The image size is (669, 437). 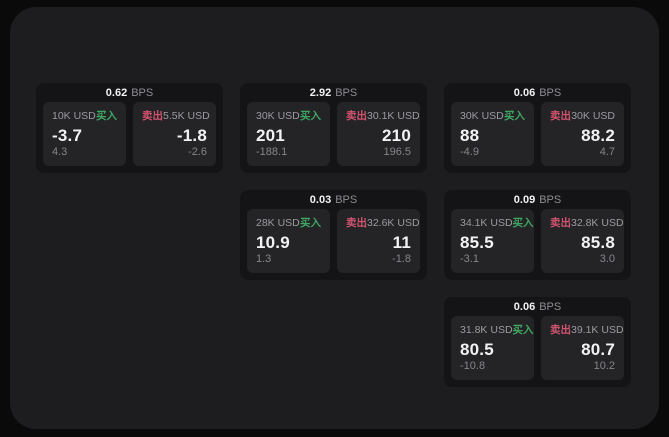 What do you see at coordinates (60, 152) in the screenshot?
I see `buy-sub-value: 4.3` at bounding box center [60, 152].